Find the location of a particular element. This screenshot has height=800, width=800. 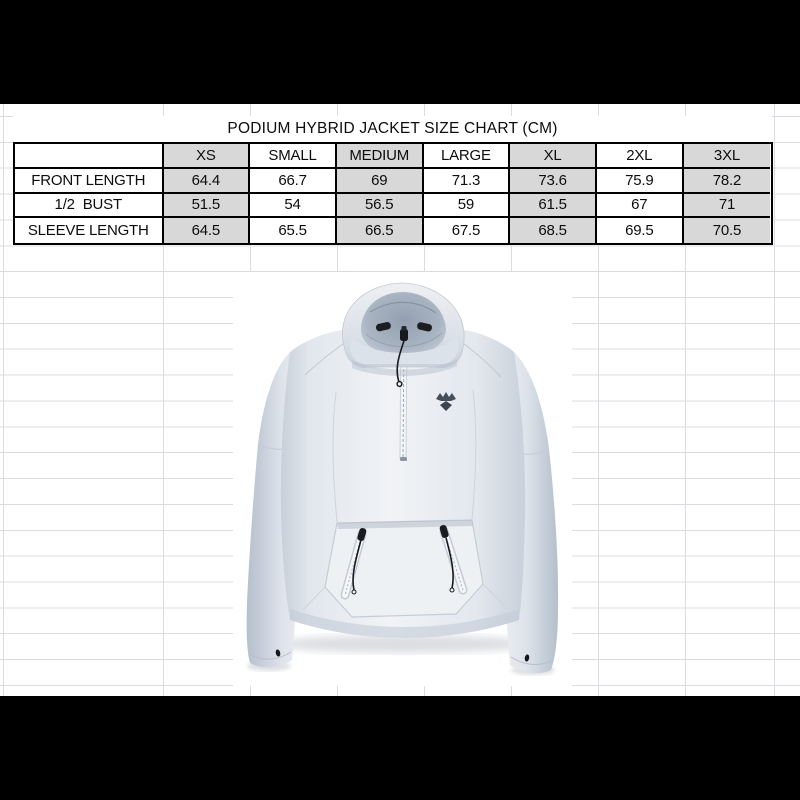

corner-cell is located at coordinates (89, 156).